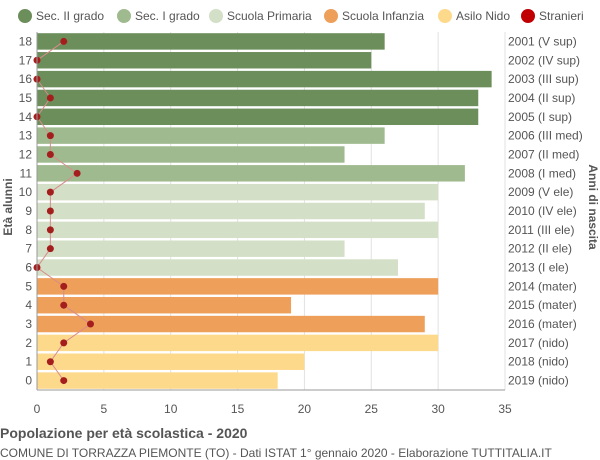 This screenshot has height=460, width=600. I want to click on legend-item-sec2: Sec. II grado, so click(61, 16).